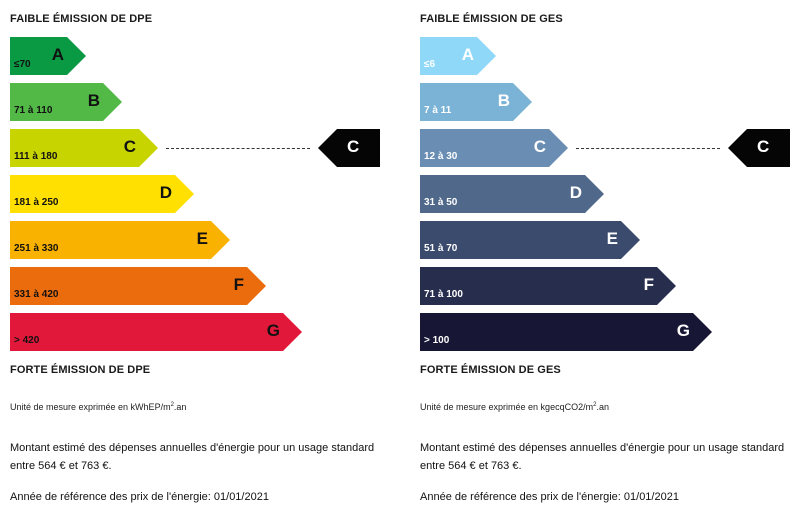 The width and height of the screenshot is (790, 516). I want to click on dpe-bar-d: 181 à 250 D, so click(102, 194).